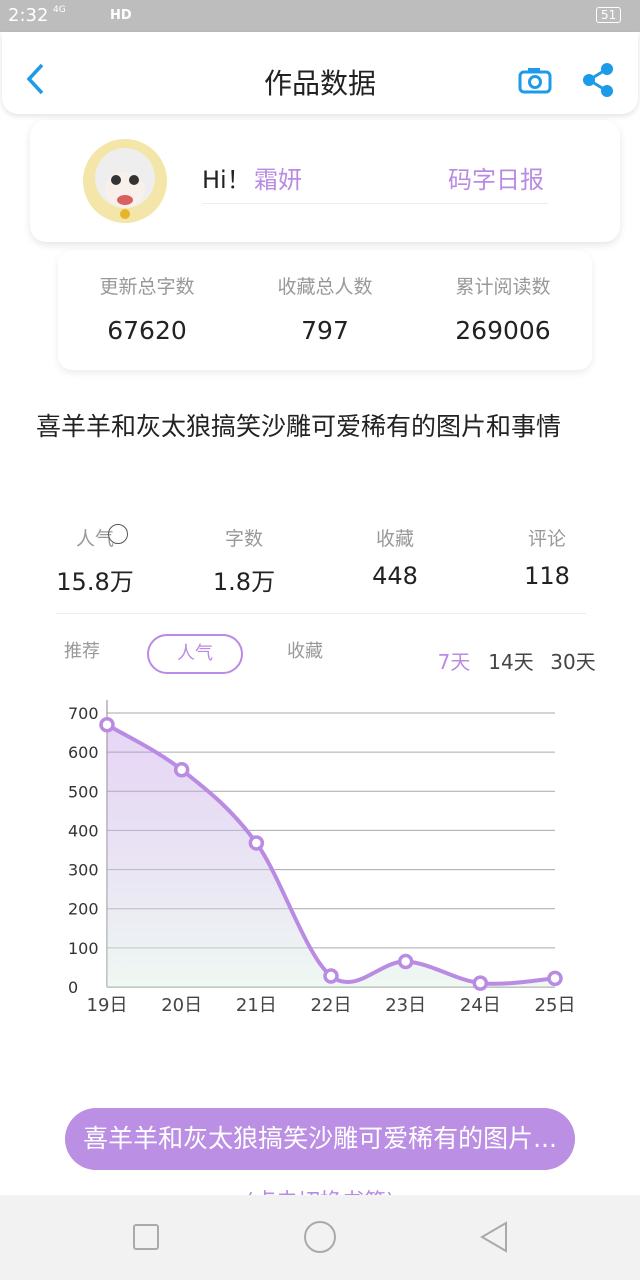 This screenshot has height=1284, width=640. I want to click on network: 4G, so click(59, 10).